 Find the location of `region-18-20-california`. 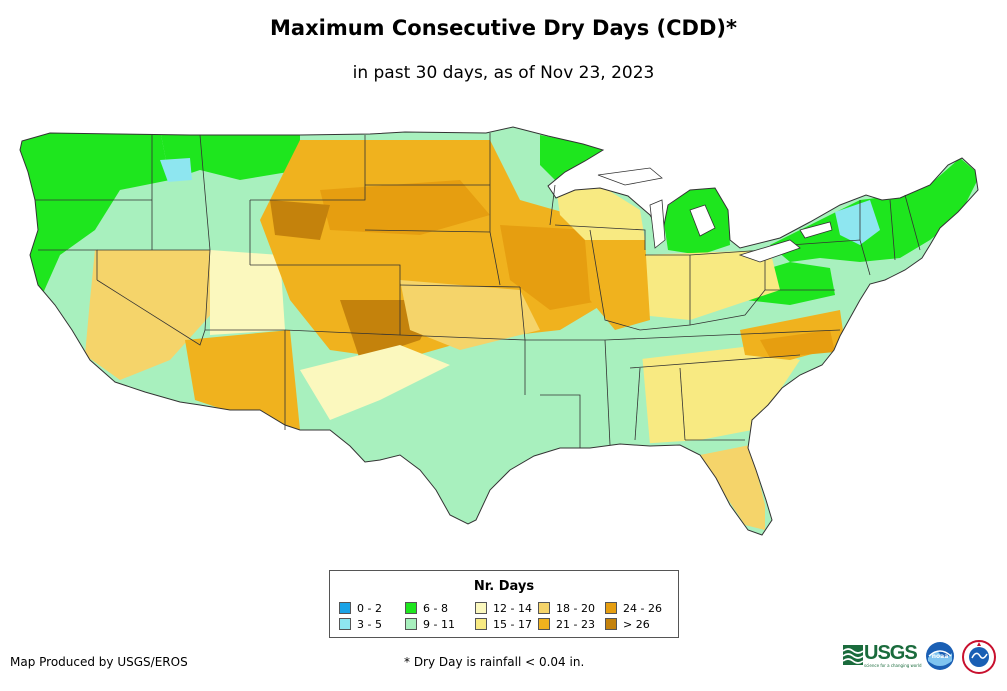

region-18-20-california is located at coordinates (150, 315).